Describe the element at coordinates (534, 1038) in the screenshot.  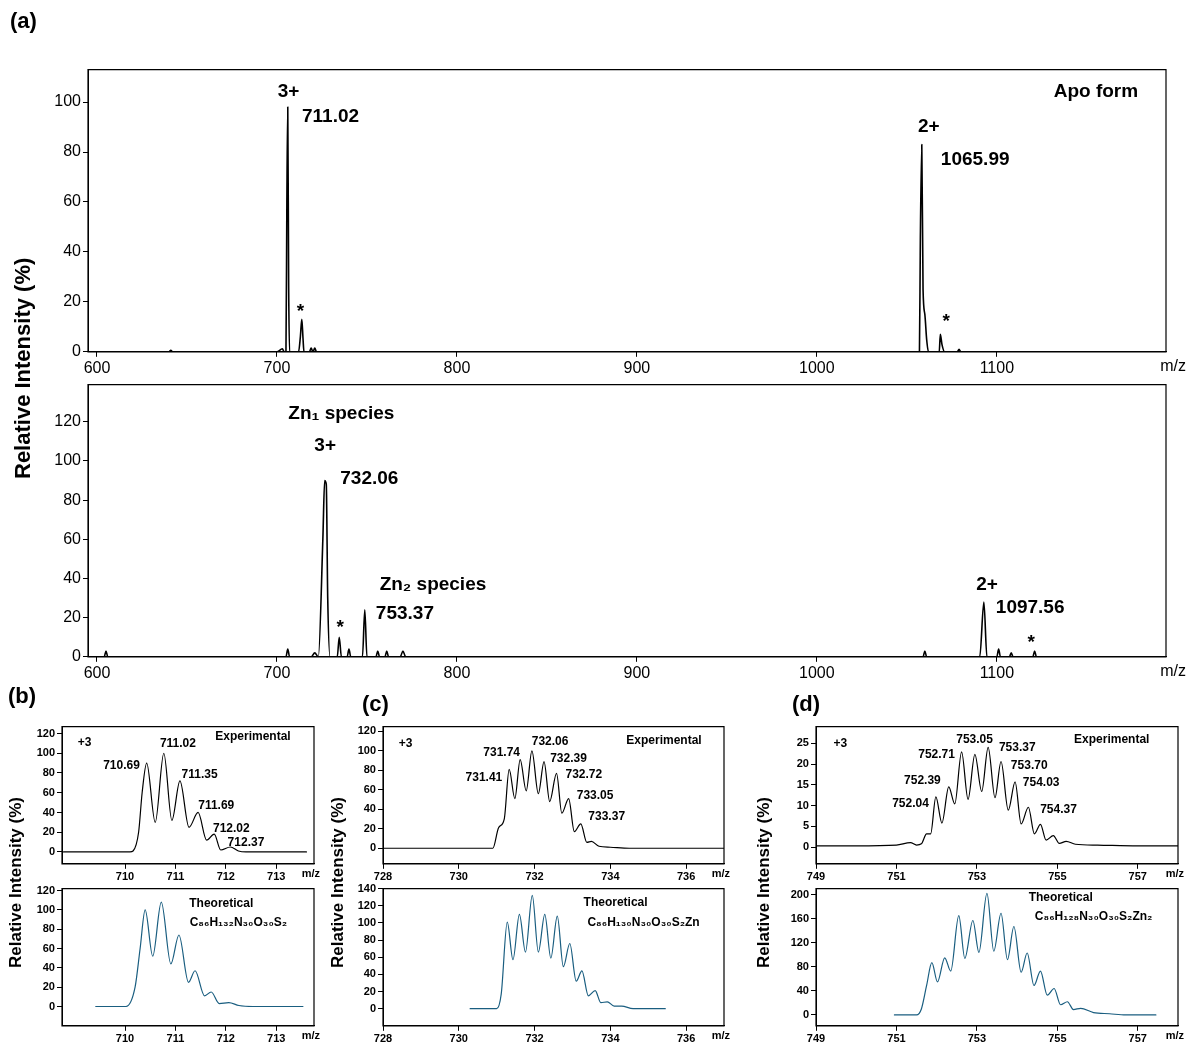
I see `x-tick-label: 732` at that location.